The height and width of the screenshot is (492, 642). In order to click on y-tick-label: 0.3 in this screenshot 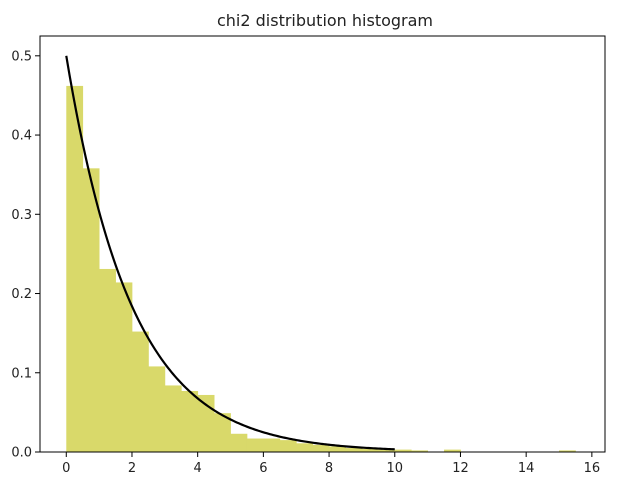, I will do `click(21, 215)`.